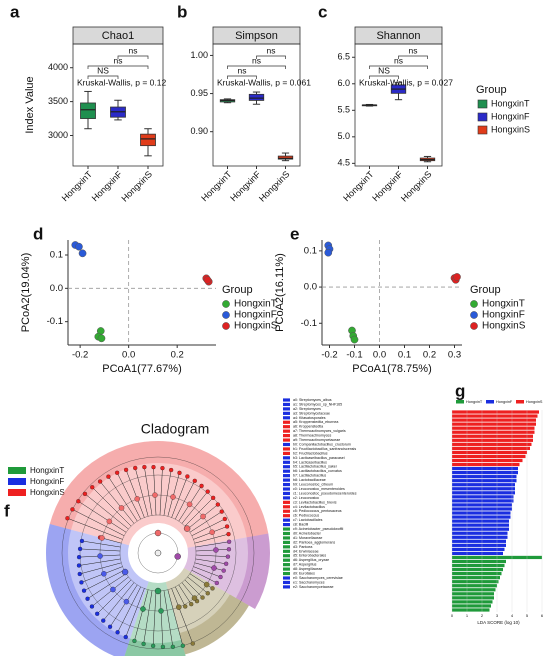 The height and width of the screenshot is (656, 550). I want to click on x-tick-label: HongxinF, so click(107, 186).